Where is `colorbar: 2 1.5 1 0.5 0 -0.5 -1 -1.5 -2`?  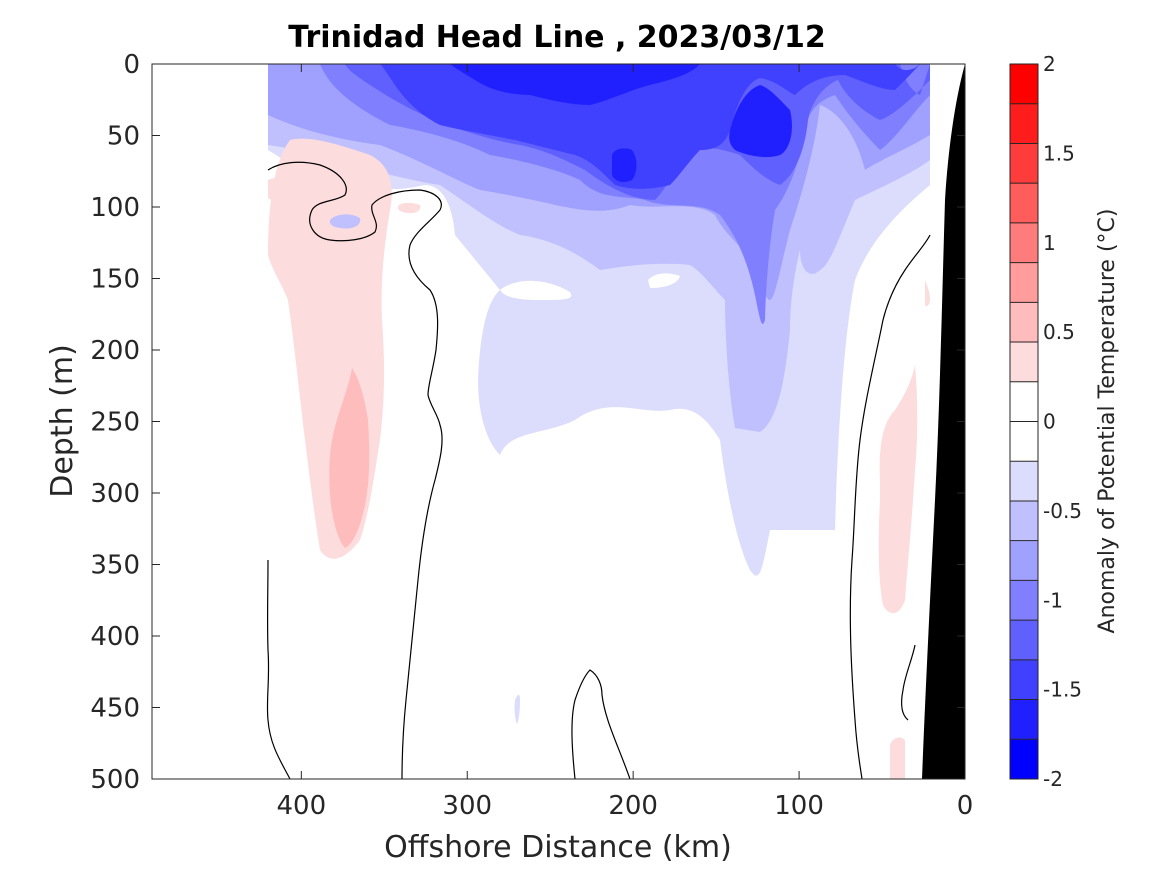
colorbar: 2 1.5 1 0.5 0 -0.5 -1 -1.5 -2 is located at coordinates (1045, 421).